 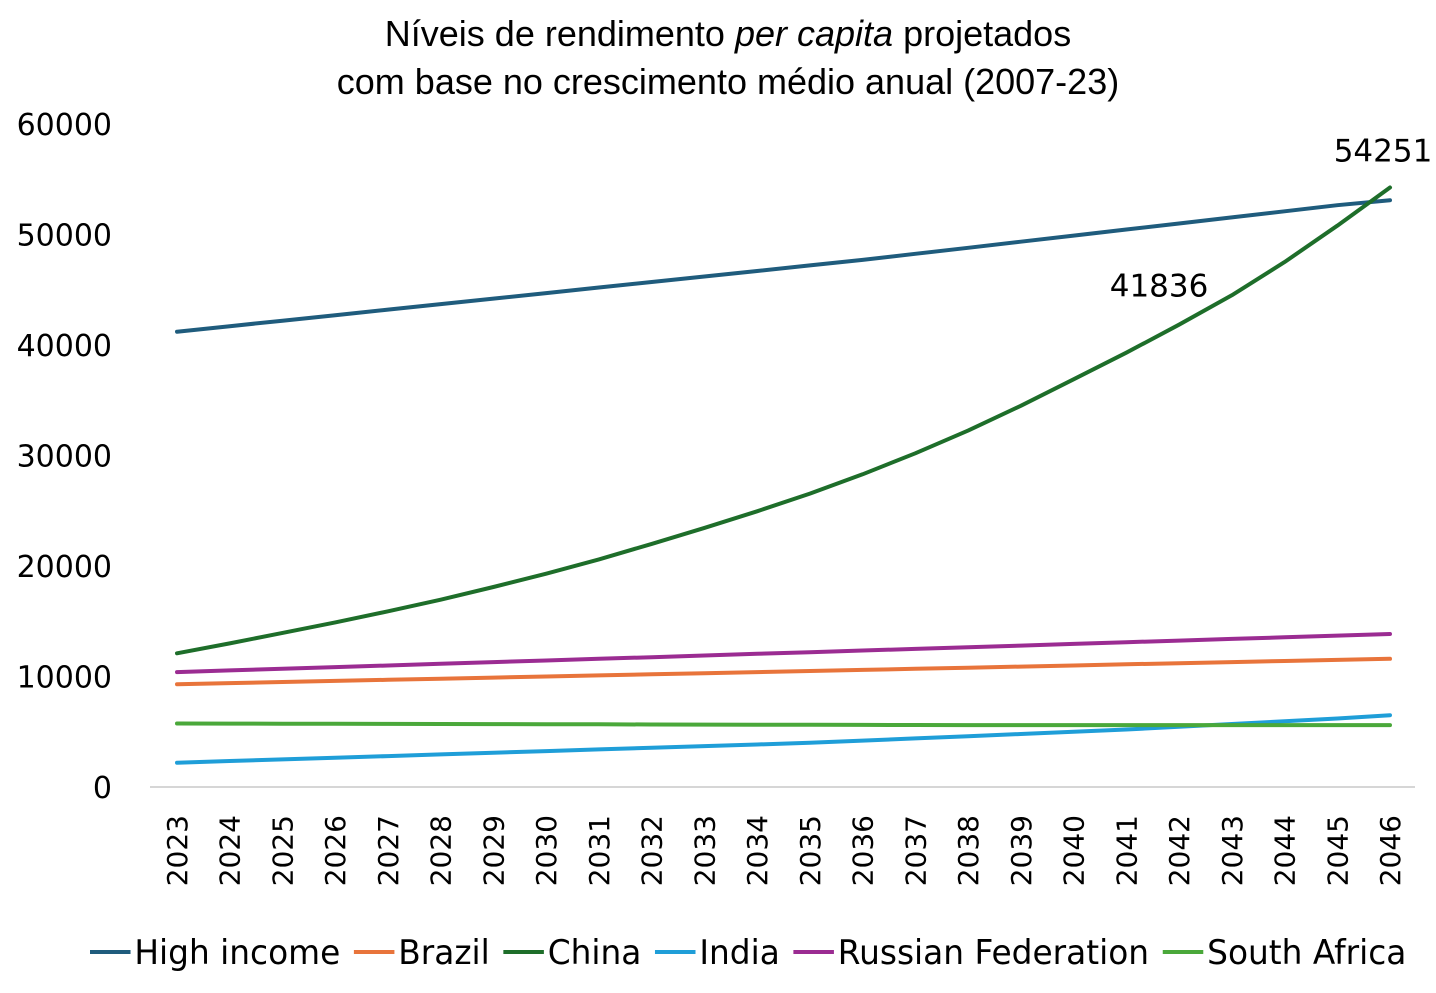 What do you see at coordinates (1390, 850) in the screenshot?
I see `x-tick-label: 2046` at bounding box center [1390, 850].